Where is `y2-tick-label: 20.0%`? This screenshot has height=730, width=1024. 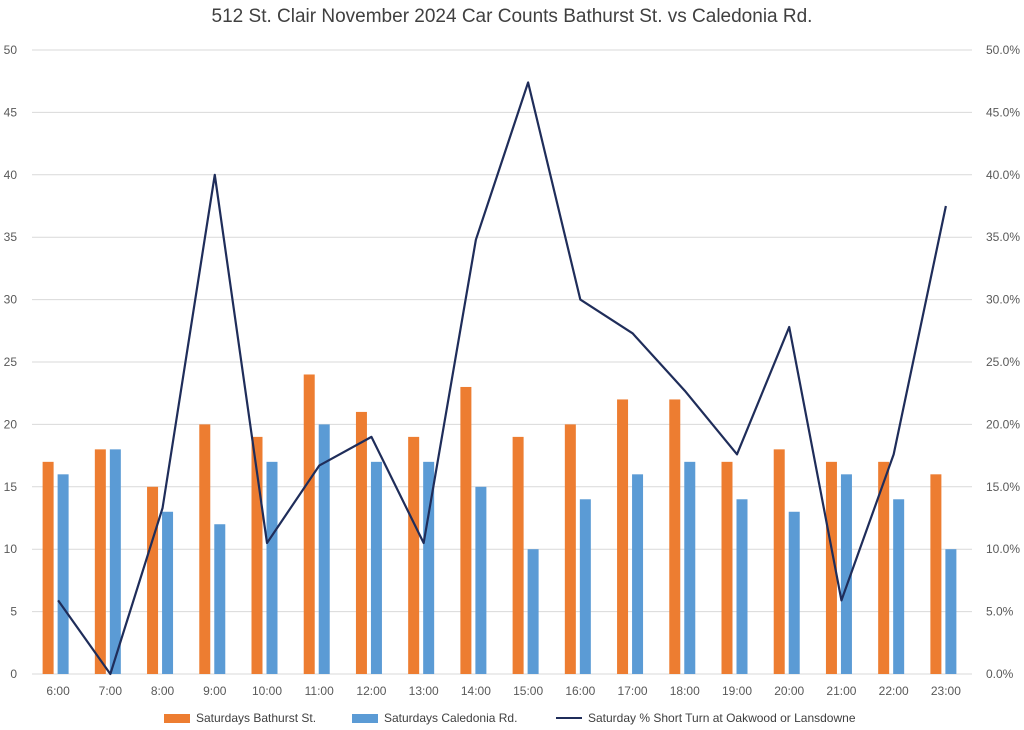
y2-tick-label: 20.0% is located at coordinates (1003, 424).